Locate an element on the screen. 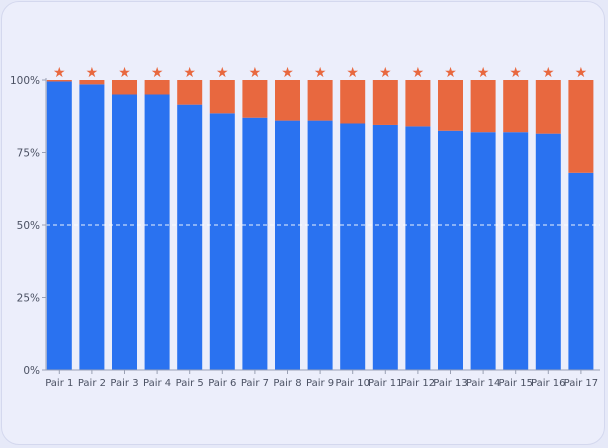  y-tick-label: 75% is located at coordinates (28, 154).